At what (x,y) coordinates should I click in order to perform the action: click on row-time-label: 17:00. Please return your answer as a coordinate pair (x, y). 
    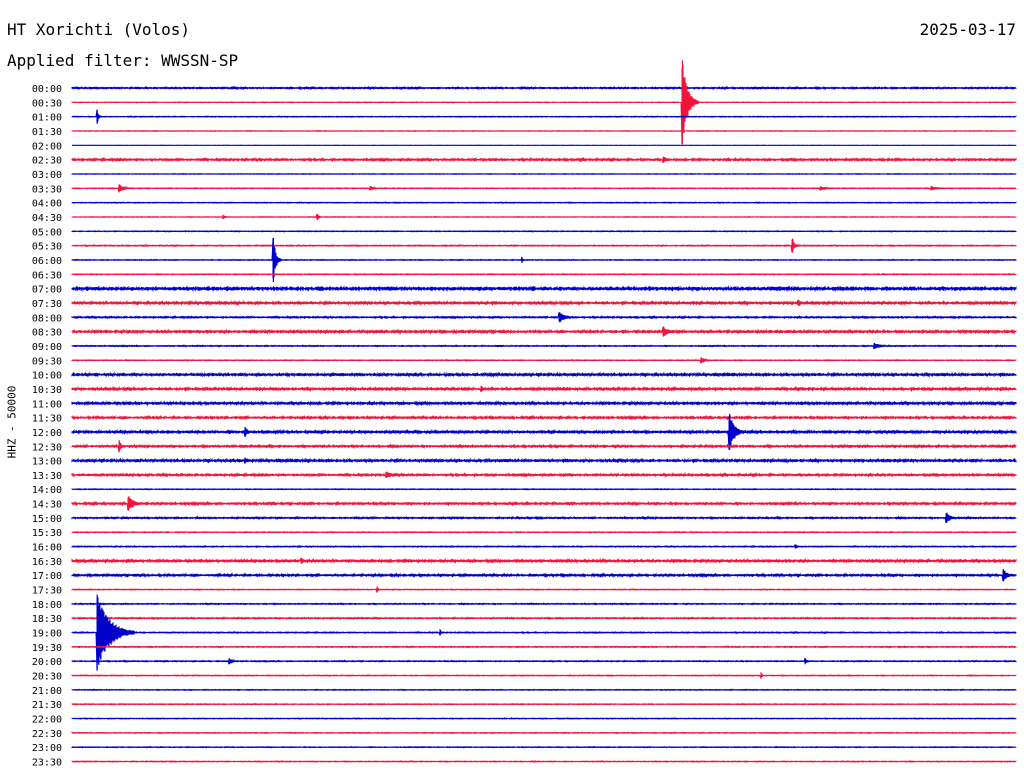
    Looking at the image, I should click on (47, 576).